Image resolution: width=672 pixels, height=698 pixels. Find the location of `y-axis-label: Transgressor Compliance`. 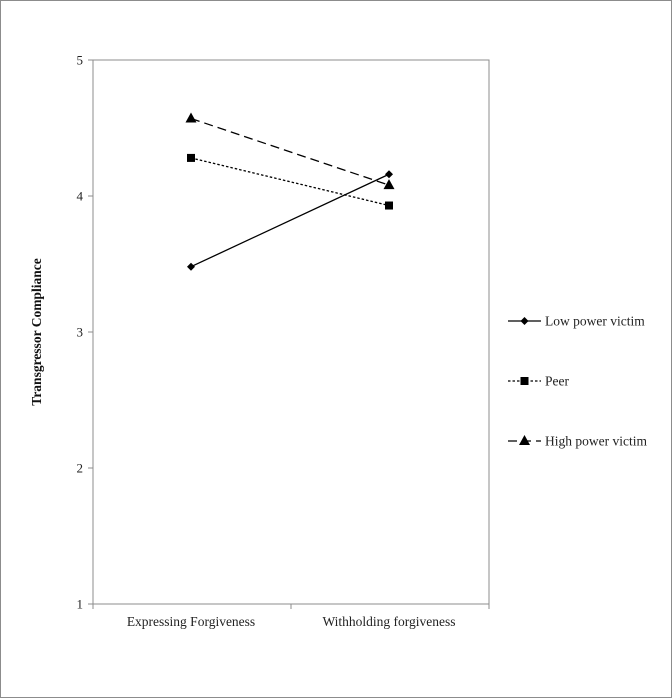

y-axis-label: Transgressor Compliance is located at coordinates (36, 331).